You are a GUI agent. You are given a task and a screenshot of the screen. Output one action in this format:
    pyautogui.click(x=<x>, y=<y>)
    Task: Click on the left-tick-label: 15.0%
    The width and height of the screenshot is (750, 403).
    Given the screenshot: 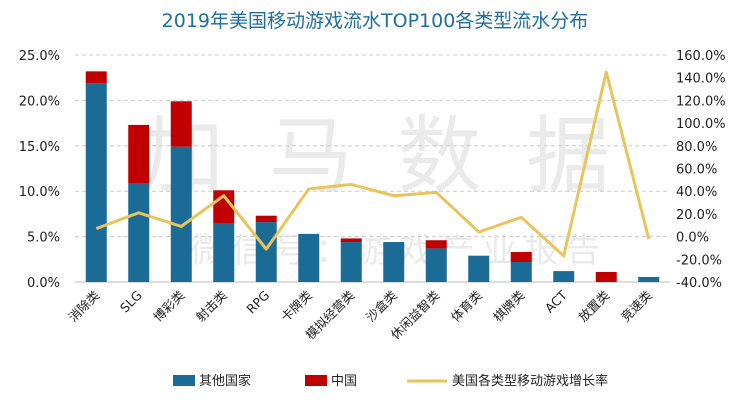 What is the action you would take?
    pyautogui.click(x=39, y=147)
    